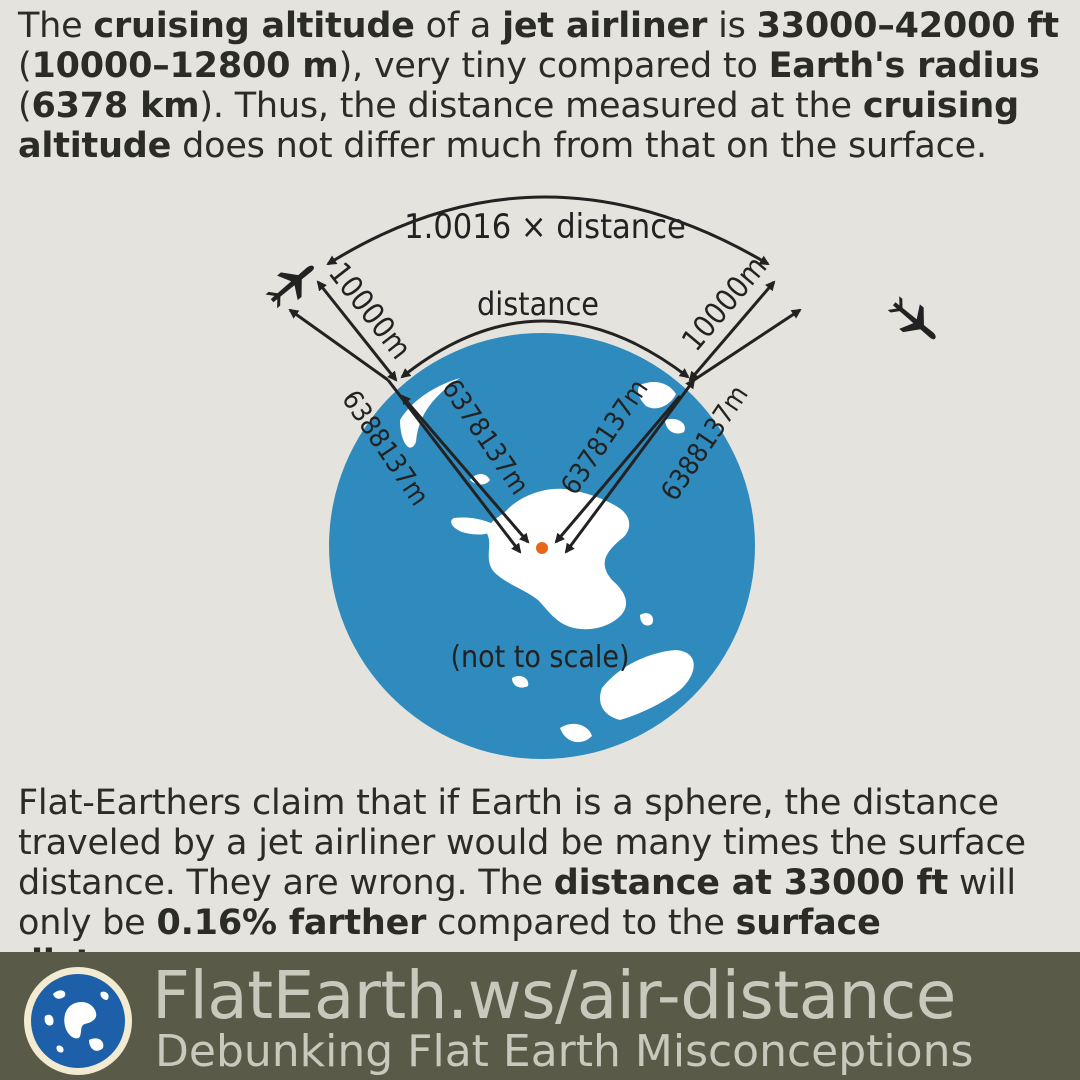 This screenshot has height=1080, width=1080. Describe the element at coordinates (554, 995) in the screenshot. I see `site-url: FlatEarth.ws/air-distance` at that location.